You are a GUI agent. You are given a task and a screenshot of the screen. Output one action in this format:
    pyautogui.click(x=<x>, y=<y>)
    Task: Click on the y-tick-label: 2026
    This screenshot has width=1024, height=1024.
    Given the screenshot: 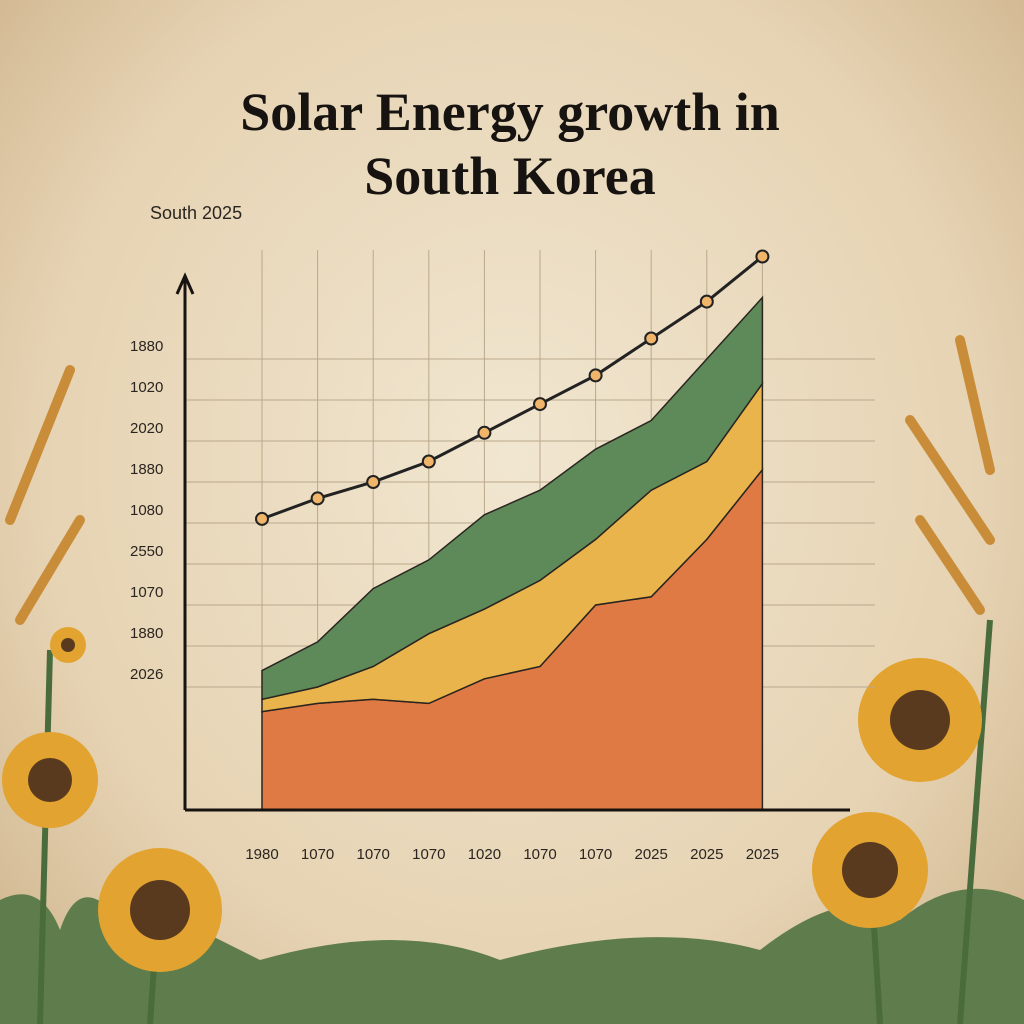 What is the action you would take?
    pyautogui.click(x=146, y=674)
    